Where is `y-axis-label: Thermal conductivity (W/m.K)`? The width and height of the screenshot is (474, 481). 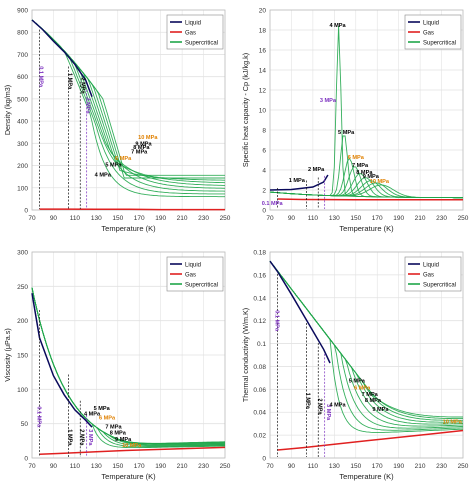 y-axis-label: Thermal conductivity (W/m.K) is located at coordinates (245, 355).